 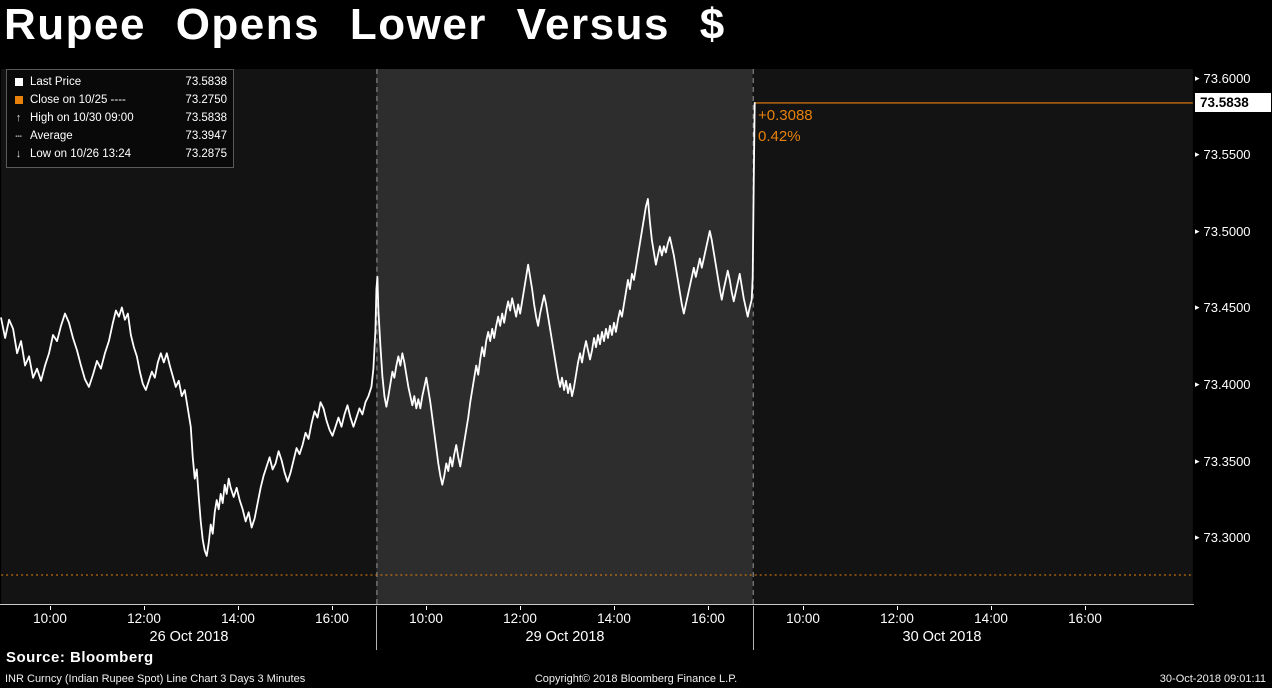 What do you see at coordinates (206, 154) in the screenshot?
I see `legend-value: 73.2875` at bounding box center [206, 154].